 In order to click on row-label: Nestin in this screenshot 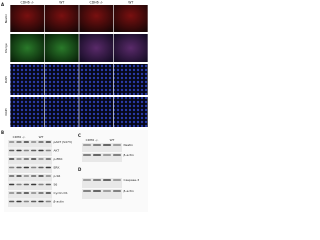, I will do `click(6, 19)`.